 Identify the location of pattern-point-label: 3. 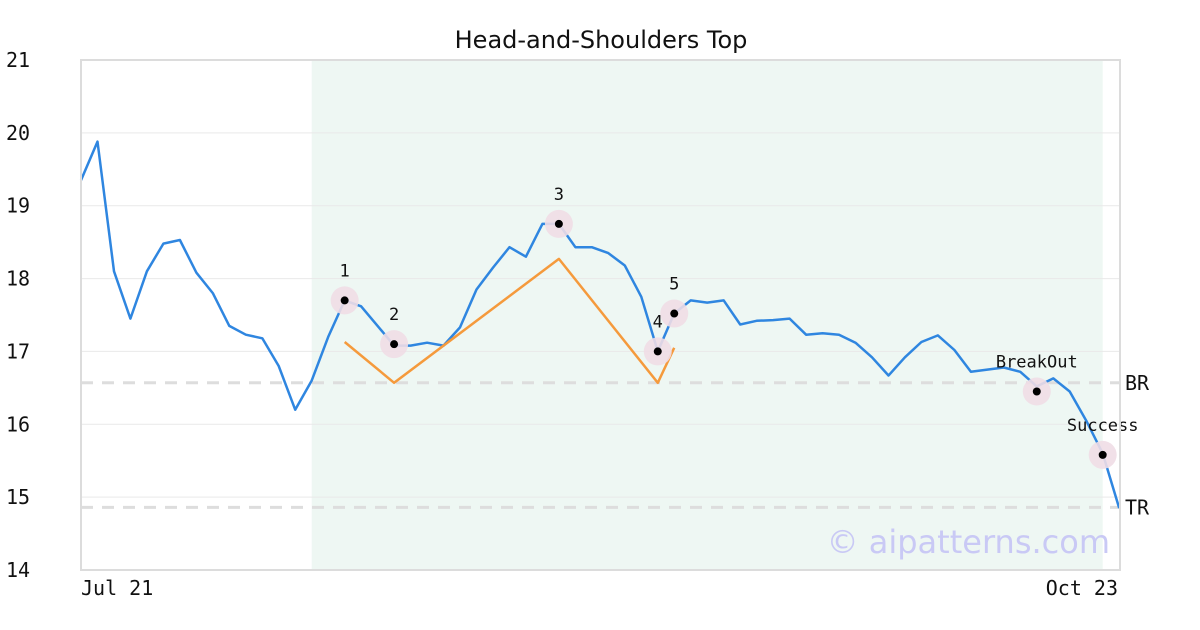
(559, 195).